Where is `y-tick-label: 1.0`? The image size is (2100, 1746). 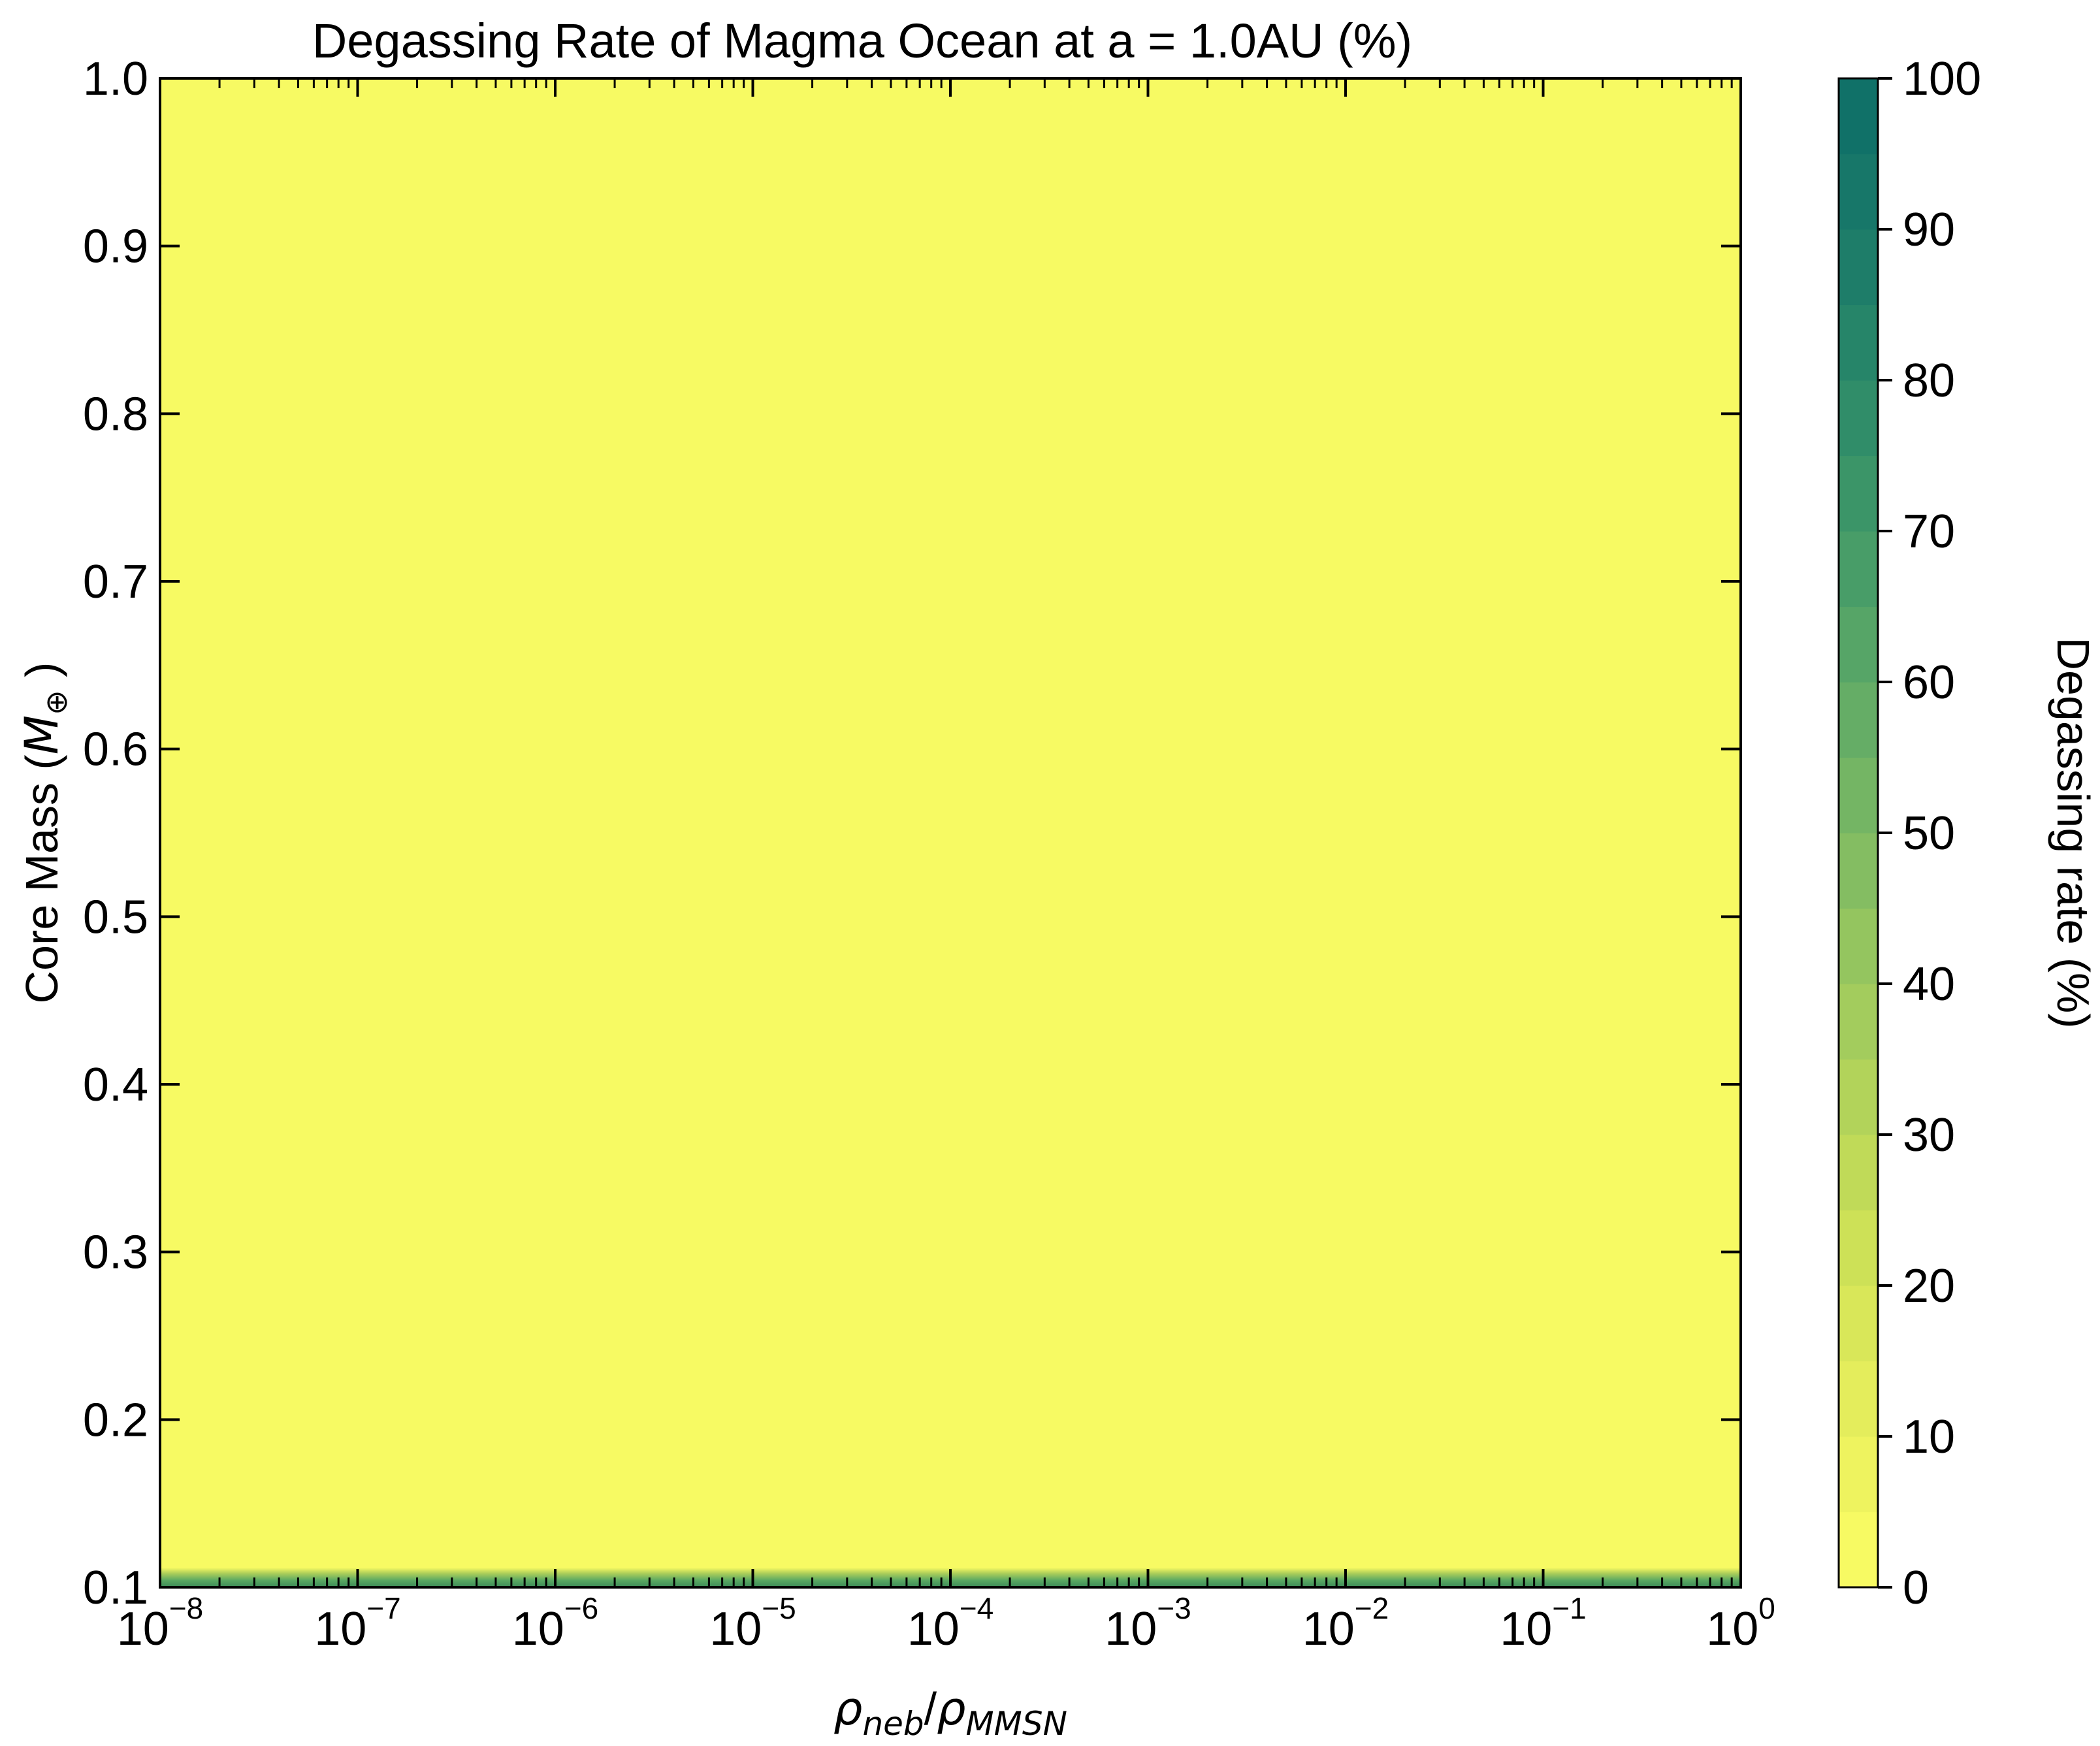
y-tick-label: 1.0 is located at coordinates (115, 79).